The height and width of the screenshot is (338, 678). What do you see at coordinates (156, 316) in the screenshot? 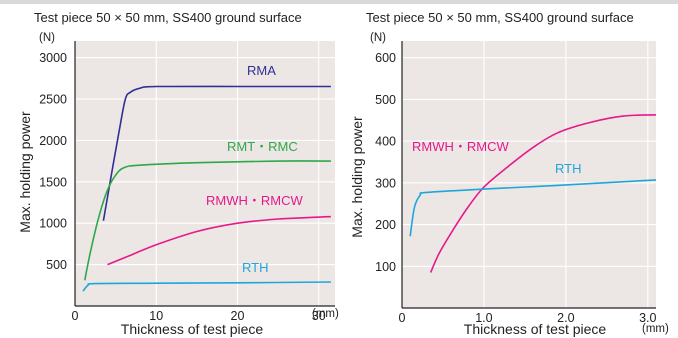
I see `x-tick-label: 10` at bounding box center [156, 316].